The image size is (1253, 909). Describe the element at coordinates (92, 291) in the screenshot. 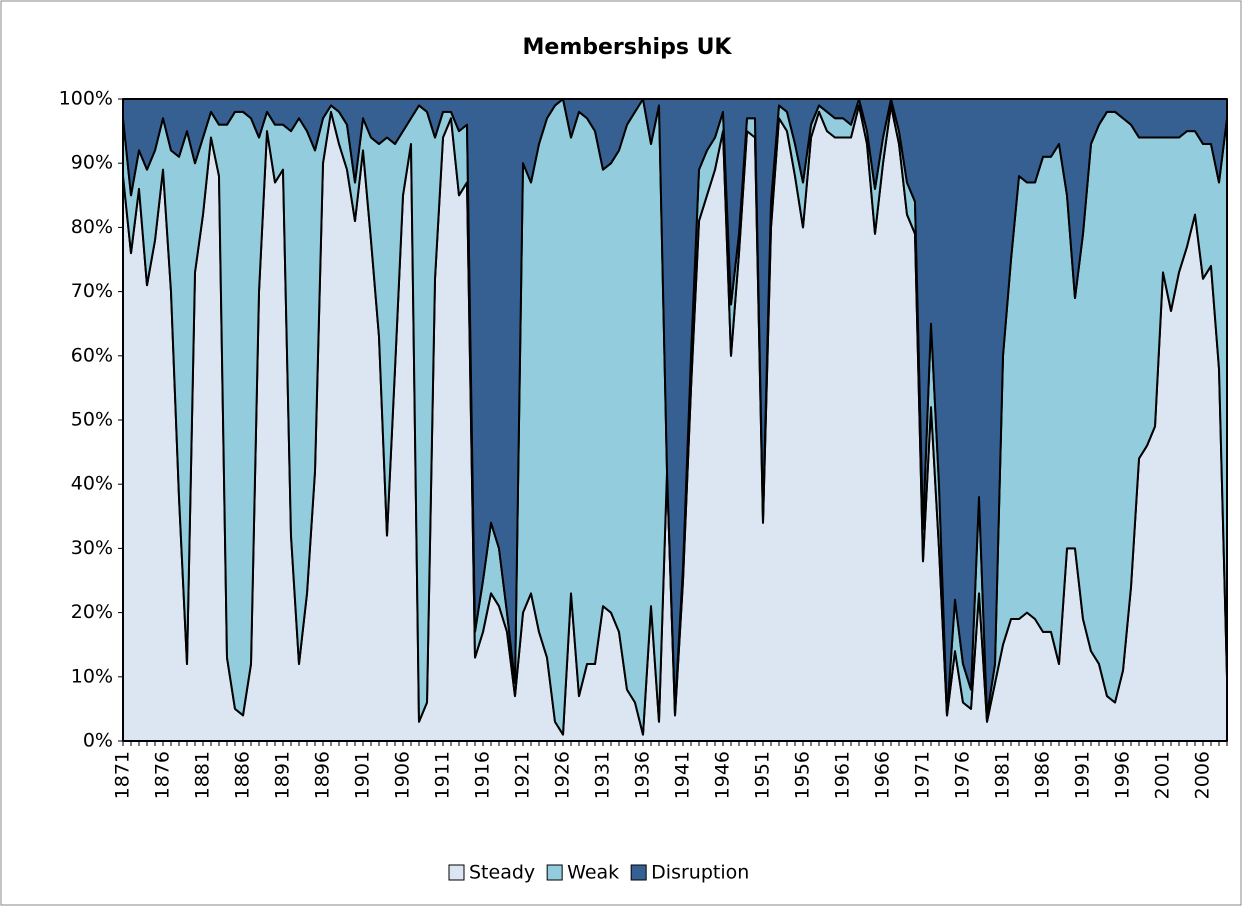

I see `y-tick-label: 70%` at that location.